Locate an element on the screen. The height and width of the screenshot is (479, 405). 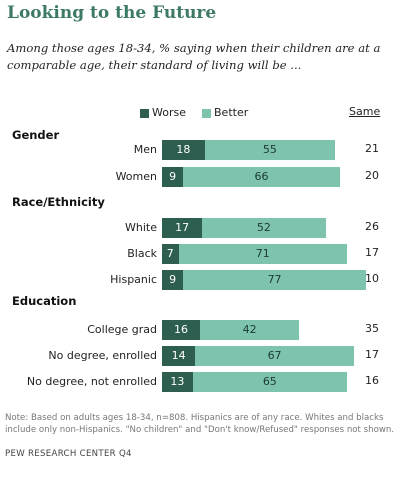
legend-label-better: Better is located at coordinates (231, 112).